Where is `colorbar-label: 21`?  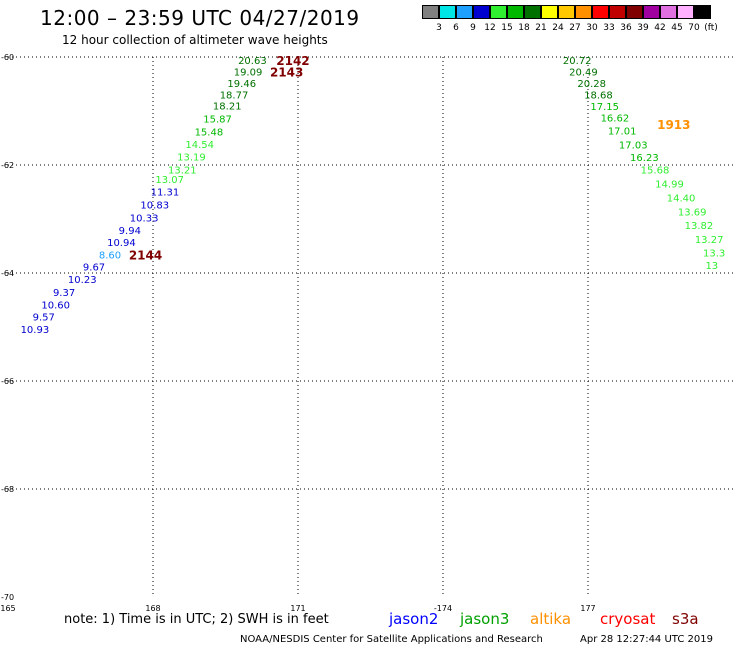 colorbar-label: 21 is located at coordinates (541, 28).